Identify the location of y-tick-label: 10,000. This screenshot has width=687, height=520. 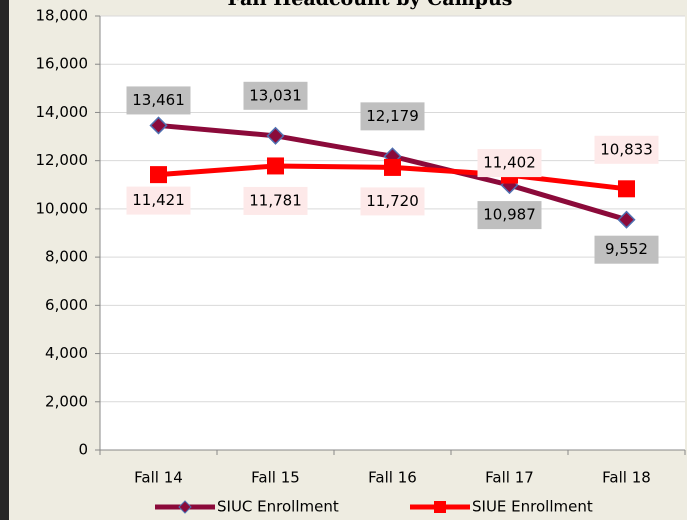
(62, 208).